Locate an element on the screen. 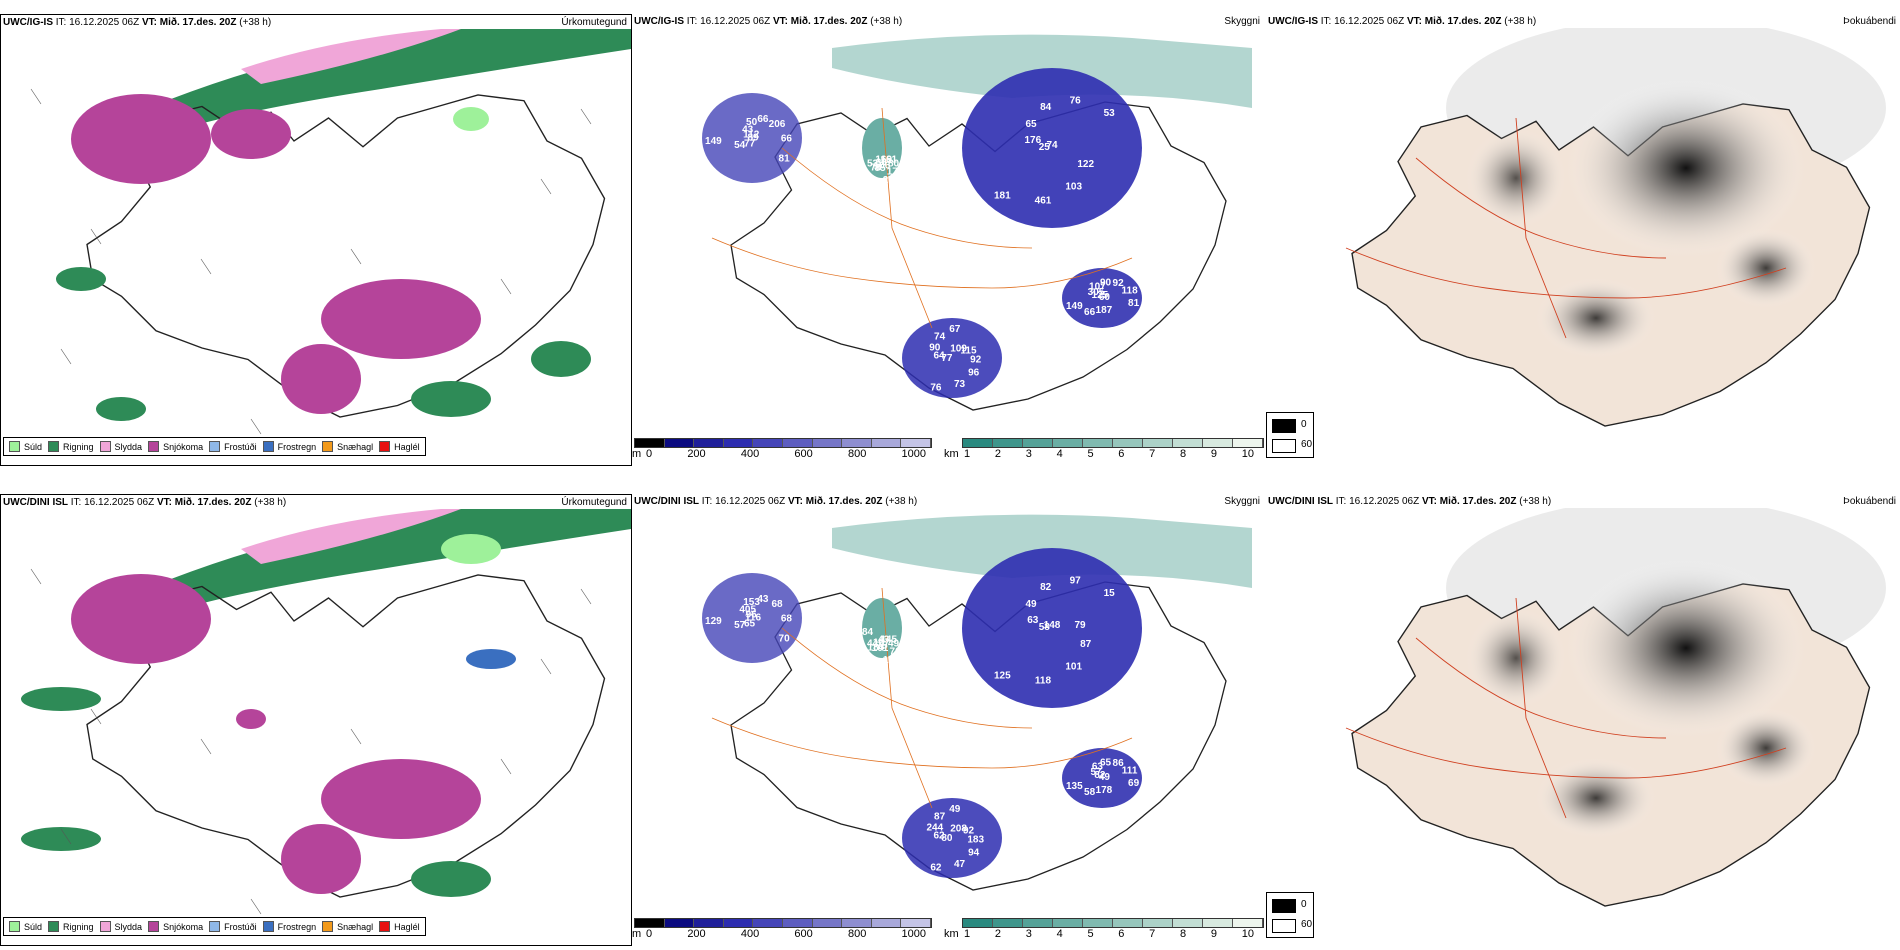  legend-item-sudd: Súld is located at coordinates (25, 446).